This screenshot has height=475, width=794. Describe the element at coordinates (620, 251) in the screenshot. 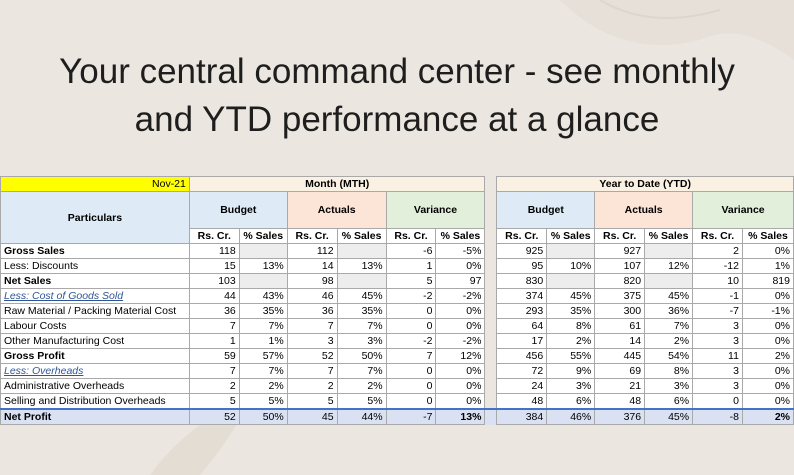

I see `value-cell: 927` at that location.